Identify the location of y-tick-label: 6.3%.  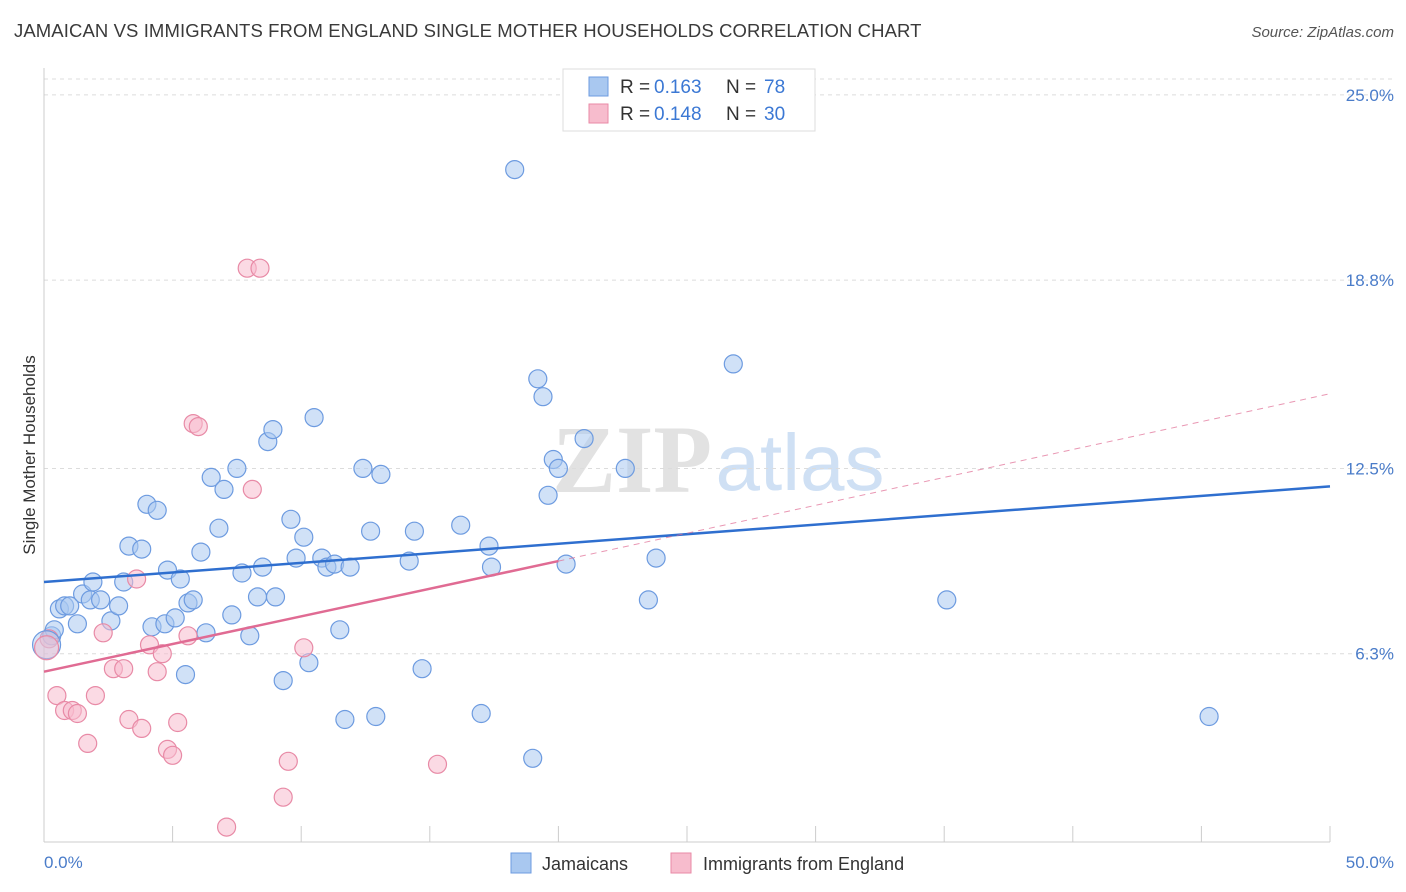
(1374, 654).